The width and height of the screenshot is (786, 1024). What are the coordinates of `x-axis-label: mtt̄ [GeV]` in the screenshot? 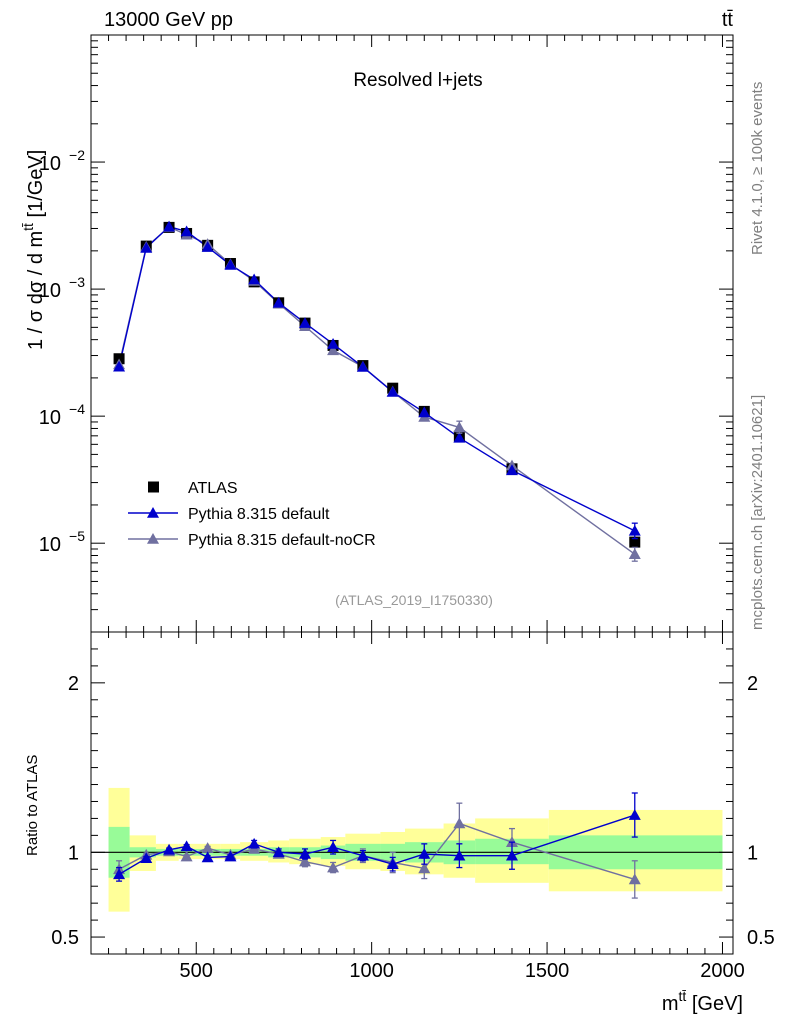 It's located at (702, 1001).